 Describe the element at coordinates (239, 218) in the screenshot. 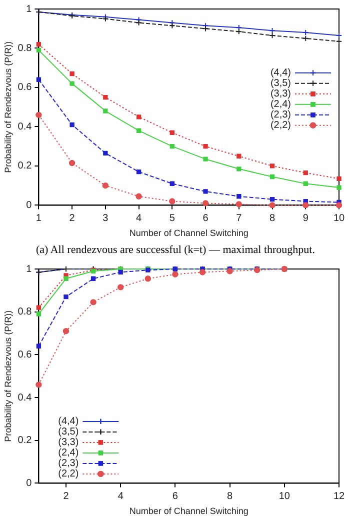

I see `x-tick-label: 7` at that location.